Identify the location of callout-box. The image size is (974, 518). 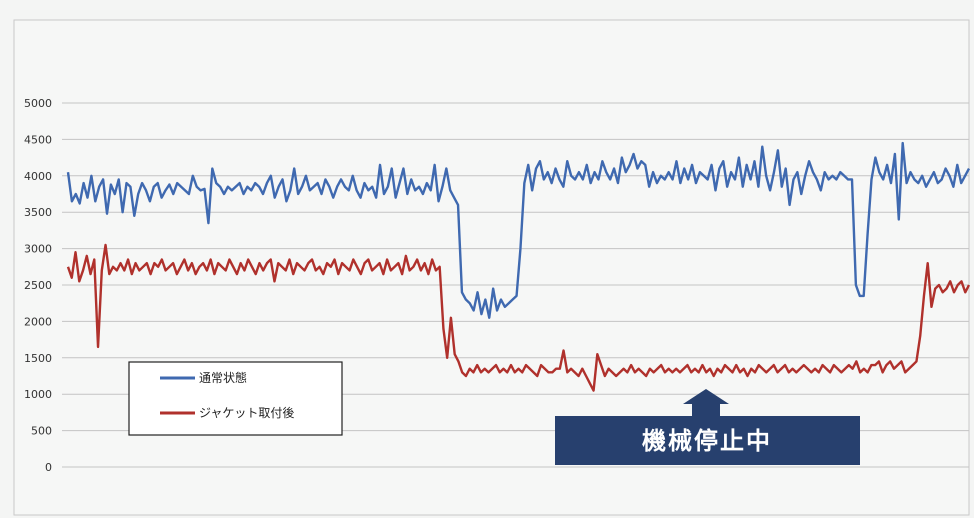
(707, 440).